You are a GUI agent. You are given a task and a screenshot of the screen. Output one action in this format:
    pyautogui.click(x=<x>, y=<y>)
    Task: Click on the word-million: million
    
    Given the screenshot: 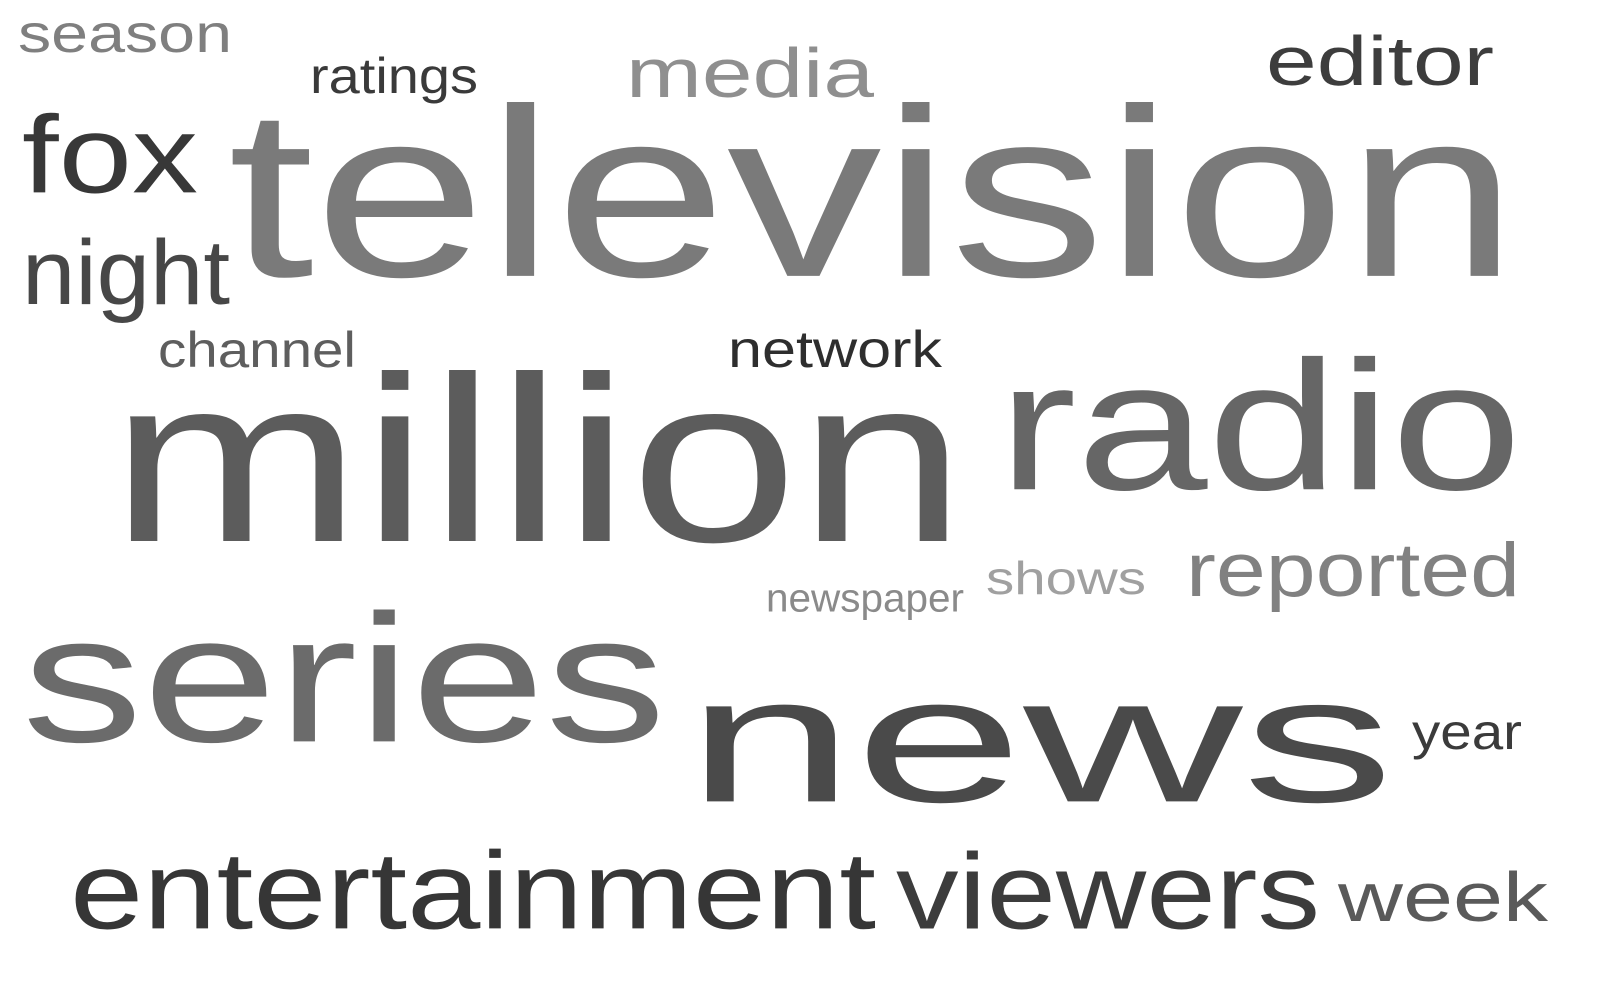 What is the action you would take?
    pyautogui.click(x=538, y=459)
    